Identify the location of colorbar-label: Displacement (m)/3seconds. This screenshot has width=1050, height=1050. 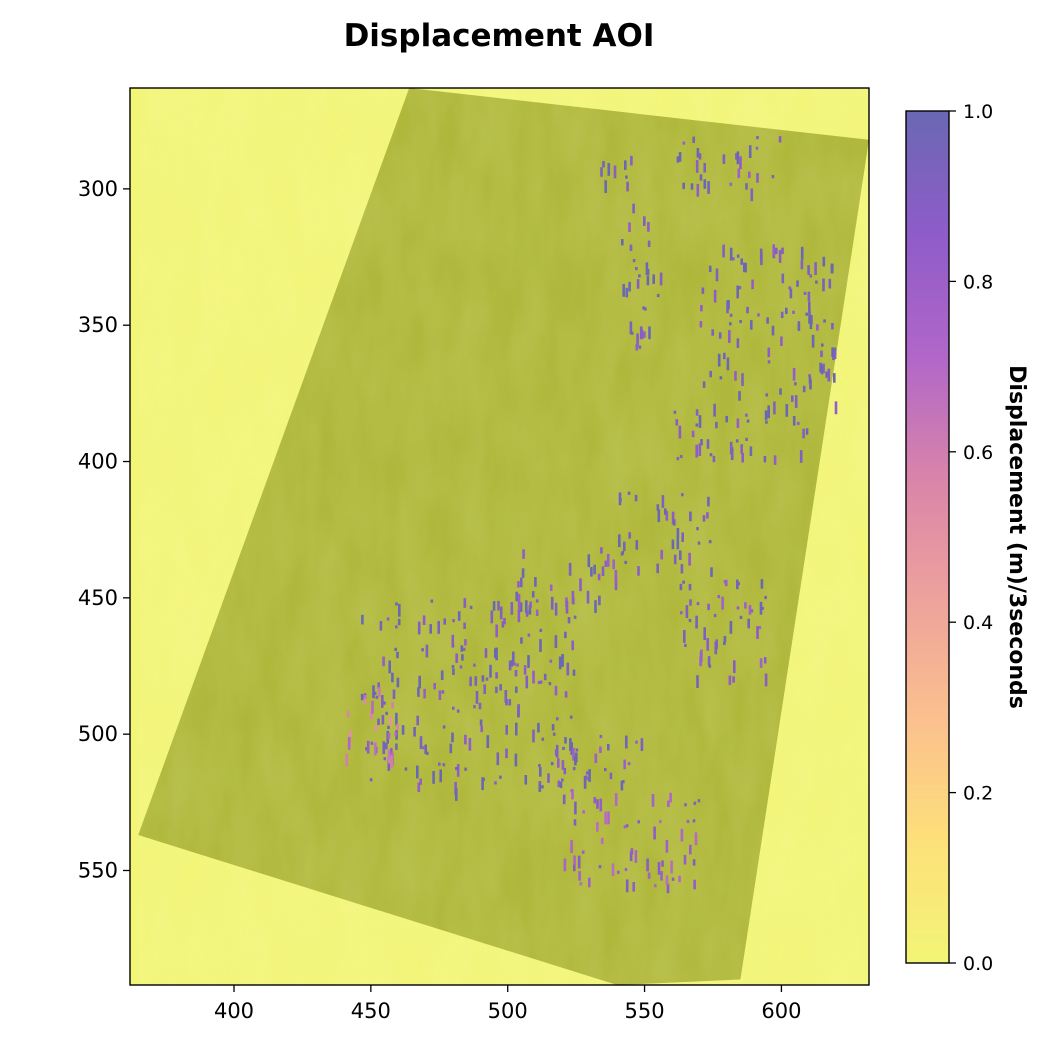
(1016, 537).